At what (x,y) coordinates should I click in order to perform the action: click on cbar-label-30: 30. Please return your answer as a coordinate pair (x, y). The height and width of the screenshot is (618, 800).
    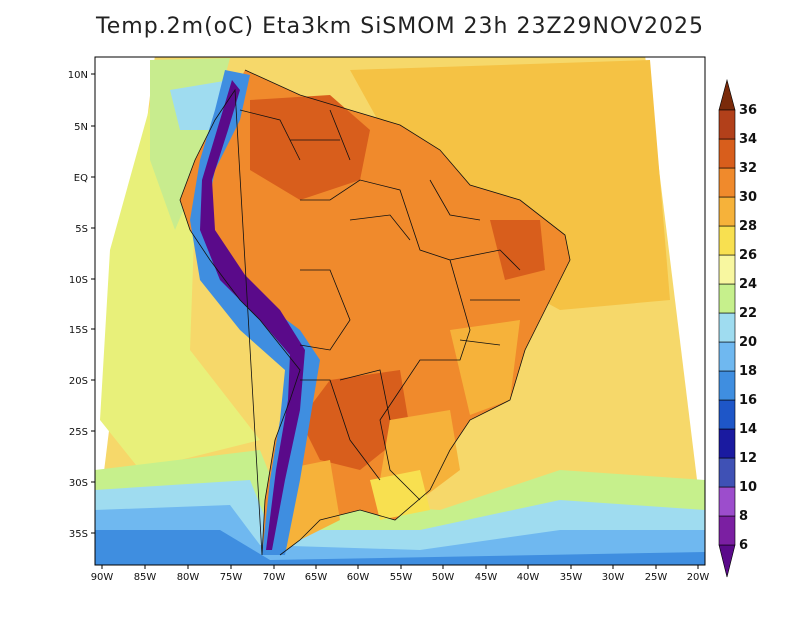
    Looking at the image, I should click on (748, 197).